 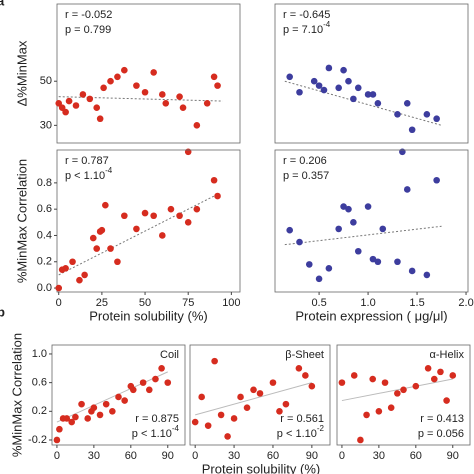 I want to click on p-text: p = 0.799, so click(x=88, y=30).